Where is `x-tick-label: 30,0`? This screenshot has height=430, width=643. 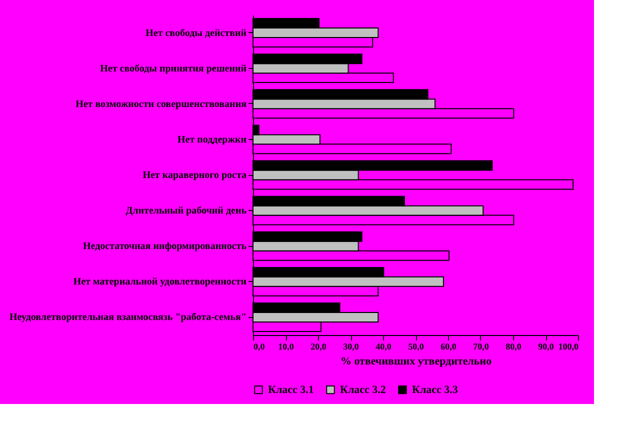
x-tick-label: 30,0 is located at coordinates (351, 347).